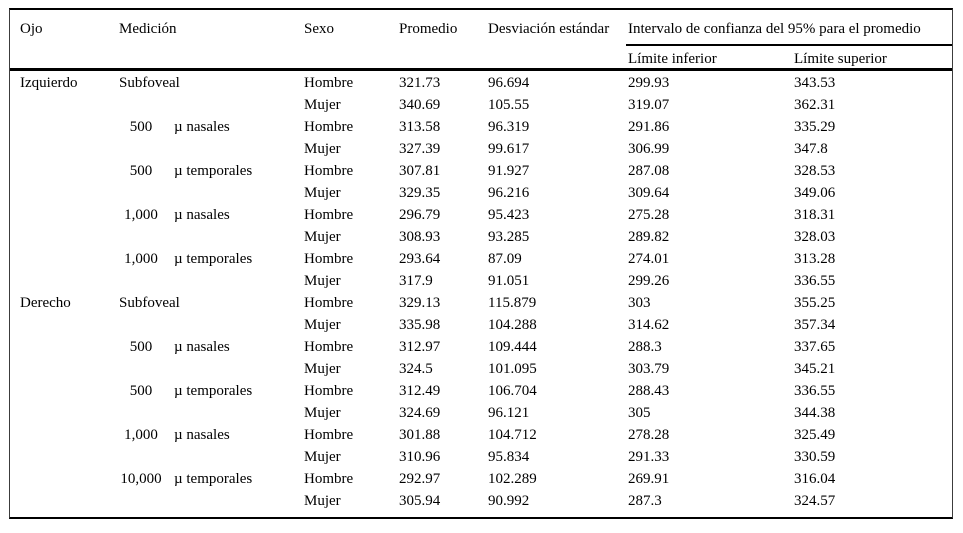  What do you see at coordinates (420, 479) in the screenshot?
I see `promedio-cell: 292.97` at bounding box center [420, 479].